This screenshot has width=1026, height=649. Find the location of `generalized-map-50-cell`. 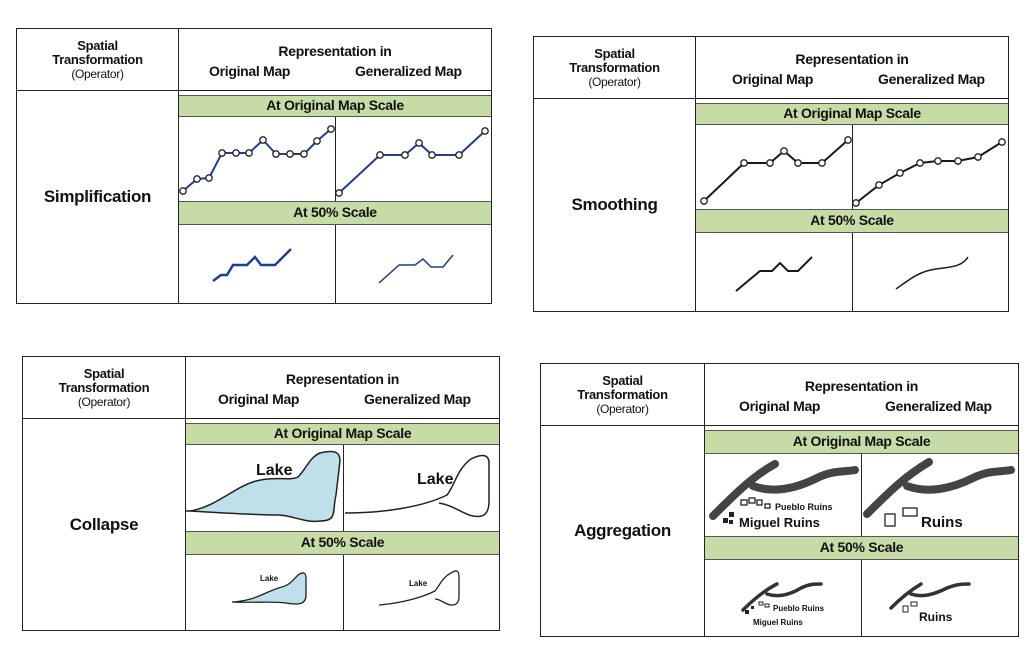

generalized-map-50-cell is located at coordinates (930, 272).